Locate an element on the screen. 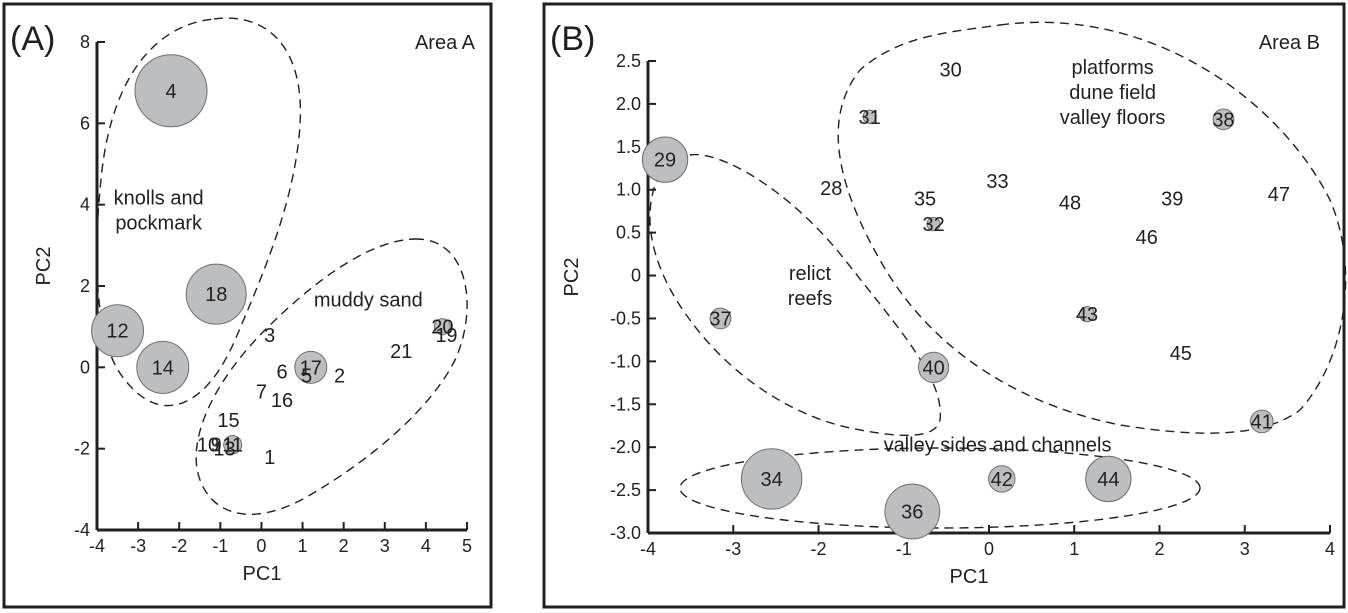 The width and height of the screenshot is (1348, 613). y-tick-label: 1.5 is located at coordinates (628, 147).